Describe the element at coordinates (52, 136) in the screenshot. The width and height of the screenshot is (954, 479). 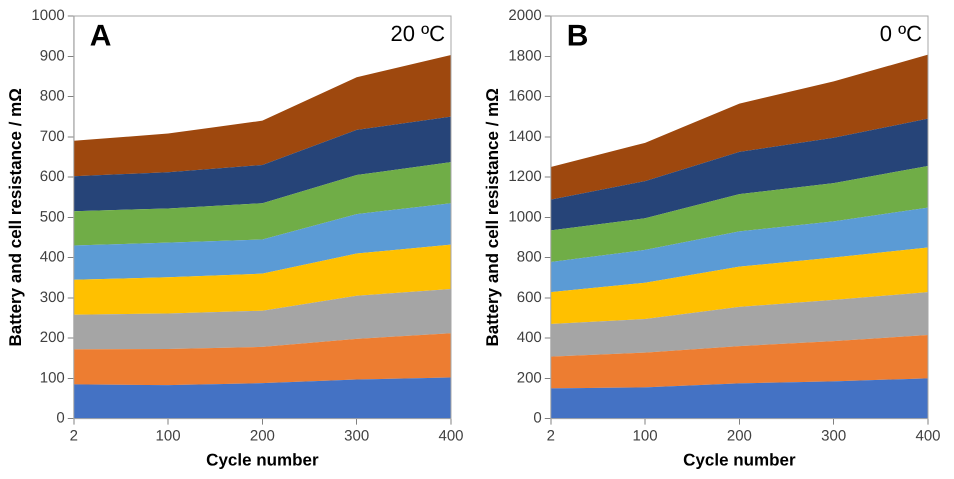
I see `y-tick-label: 700` at that location.